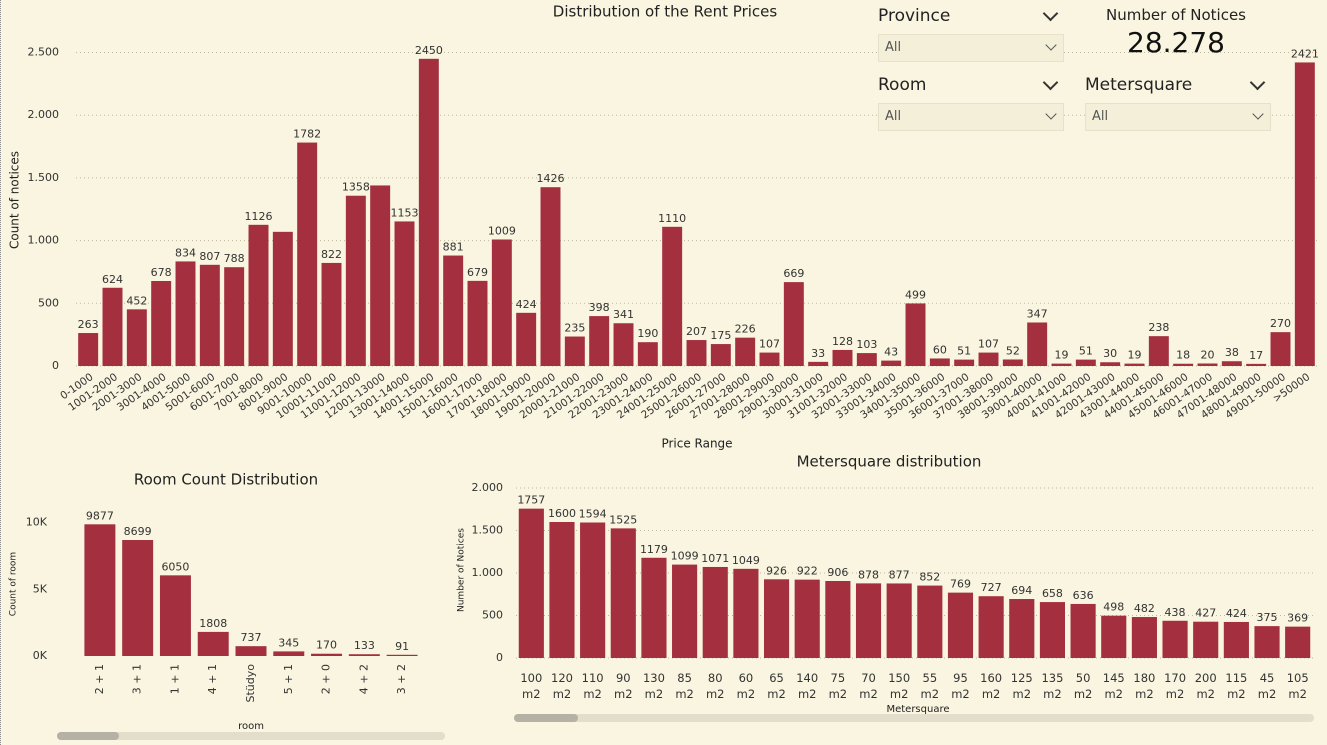  I want to click on data-label: 51, so click(964, 351).